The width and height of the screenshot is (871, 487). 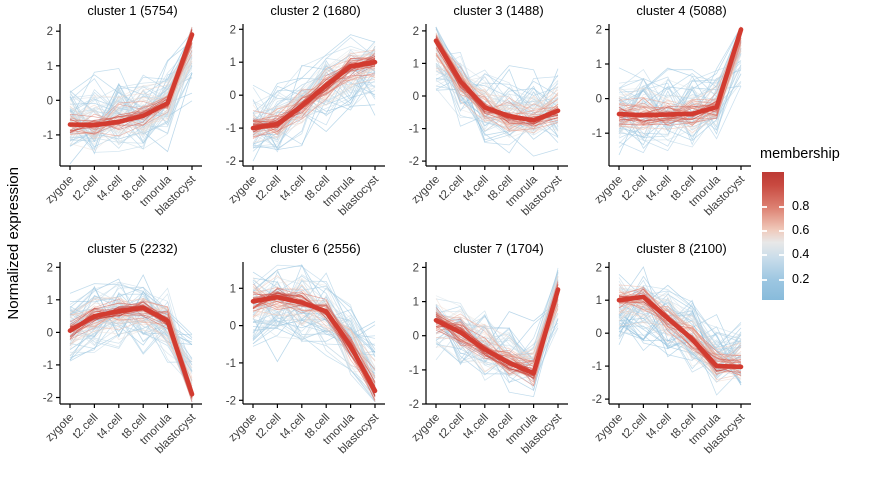 I want to click on y-axis-title: Normalized expression, so click(x=13, y=243).